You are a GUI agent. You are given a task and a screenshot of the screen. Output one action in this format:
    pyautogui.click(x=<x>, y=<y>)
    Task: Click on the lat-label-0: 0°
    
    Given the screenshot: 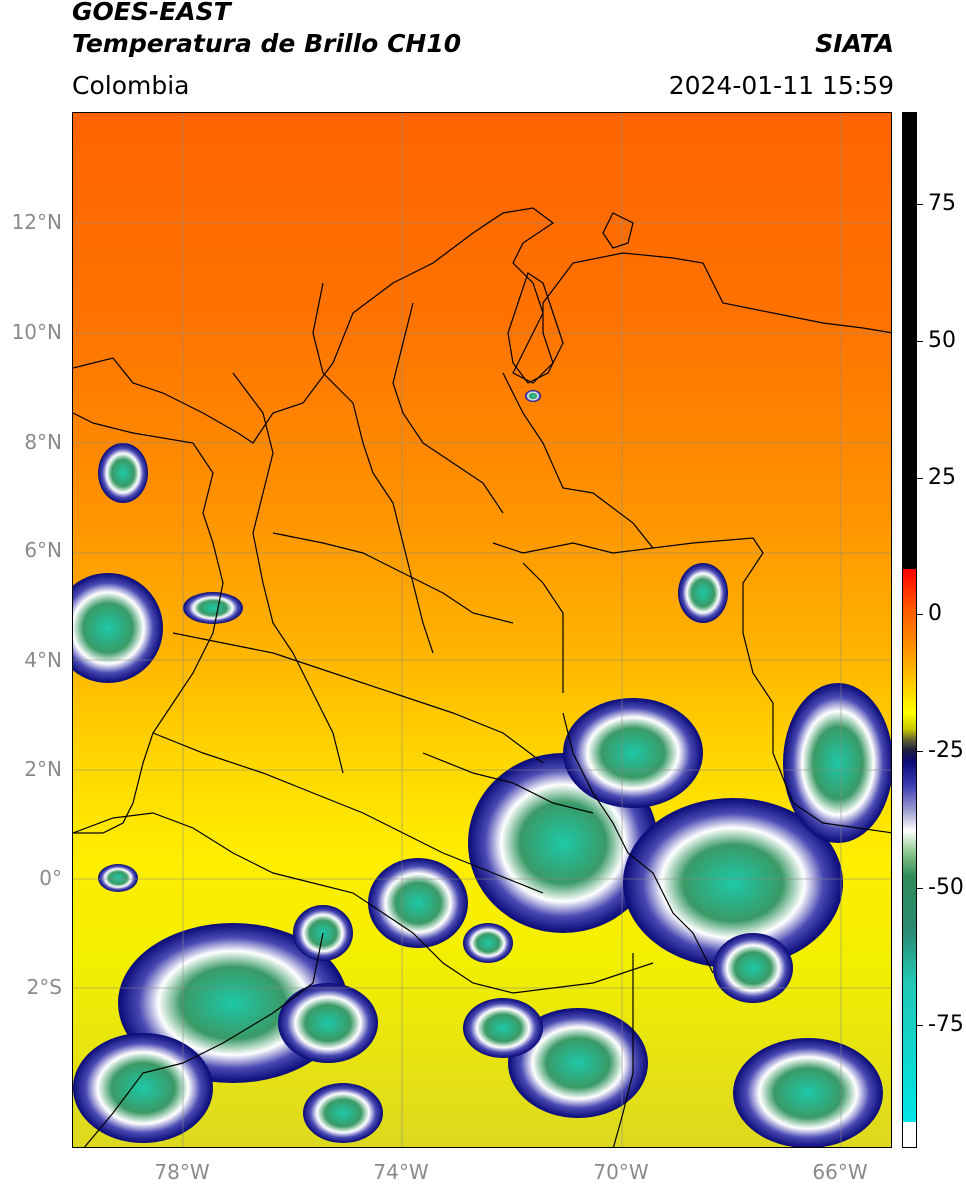 What is the action you would take?
    pyautogui.click(x=50, y=878)
    